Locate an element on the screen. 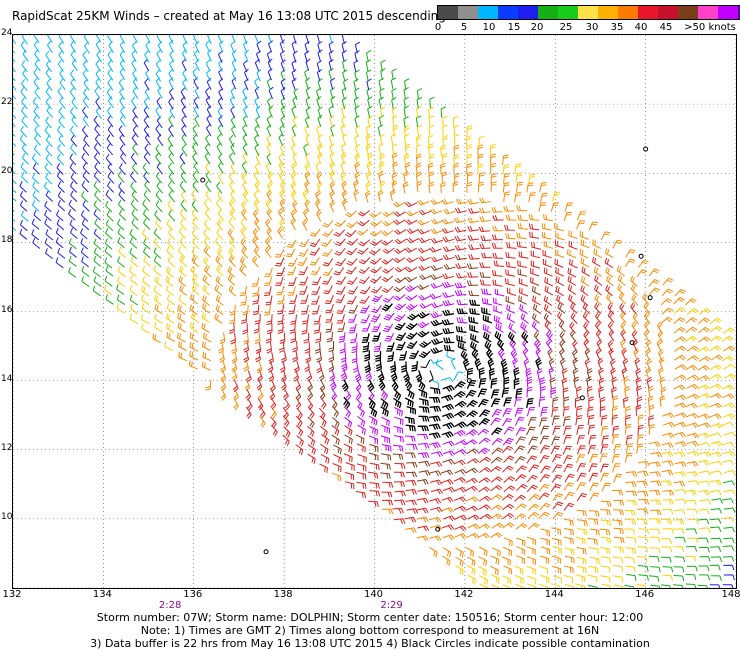 This screenshot has height=650, width=740. colorbar-swatch is located at coordinates (488, 12).